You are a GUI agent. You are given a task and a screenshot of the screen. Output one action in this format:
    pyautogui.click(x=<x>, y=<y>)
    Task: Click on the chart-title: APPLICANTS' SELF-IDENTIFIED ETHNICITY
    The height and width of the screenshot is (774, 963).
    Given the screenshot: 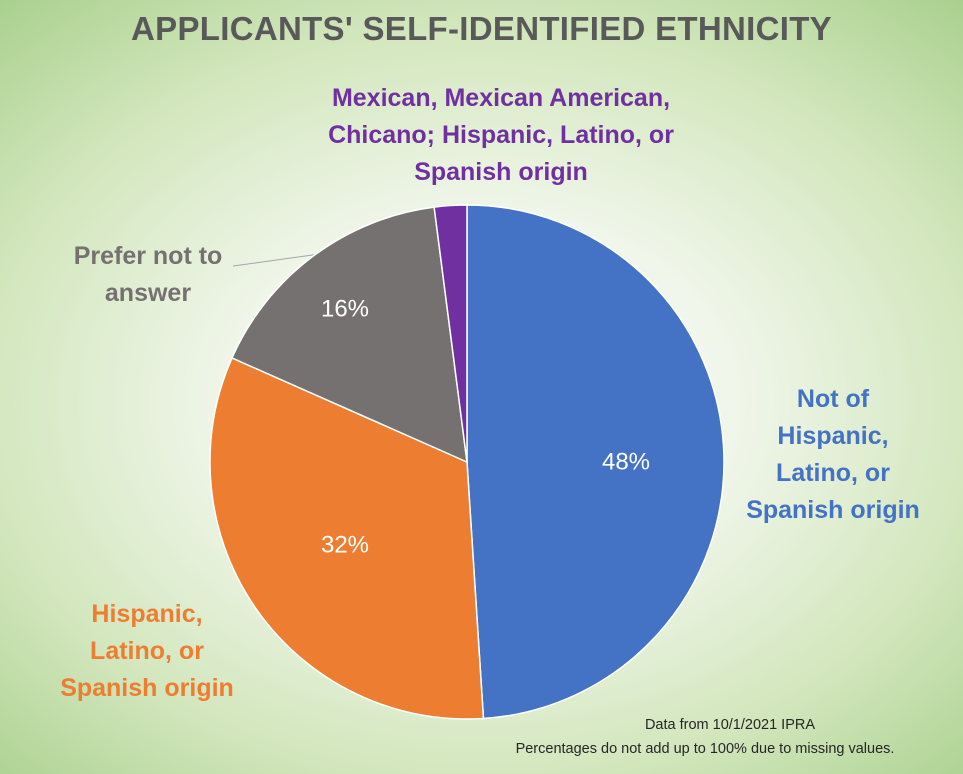 What is the action you would take?
    pyautogui.click(x=481, y=28)
    